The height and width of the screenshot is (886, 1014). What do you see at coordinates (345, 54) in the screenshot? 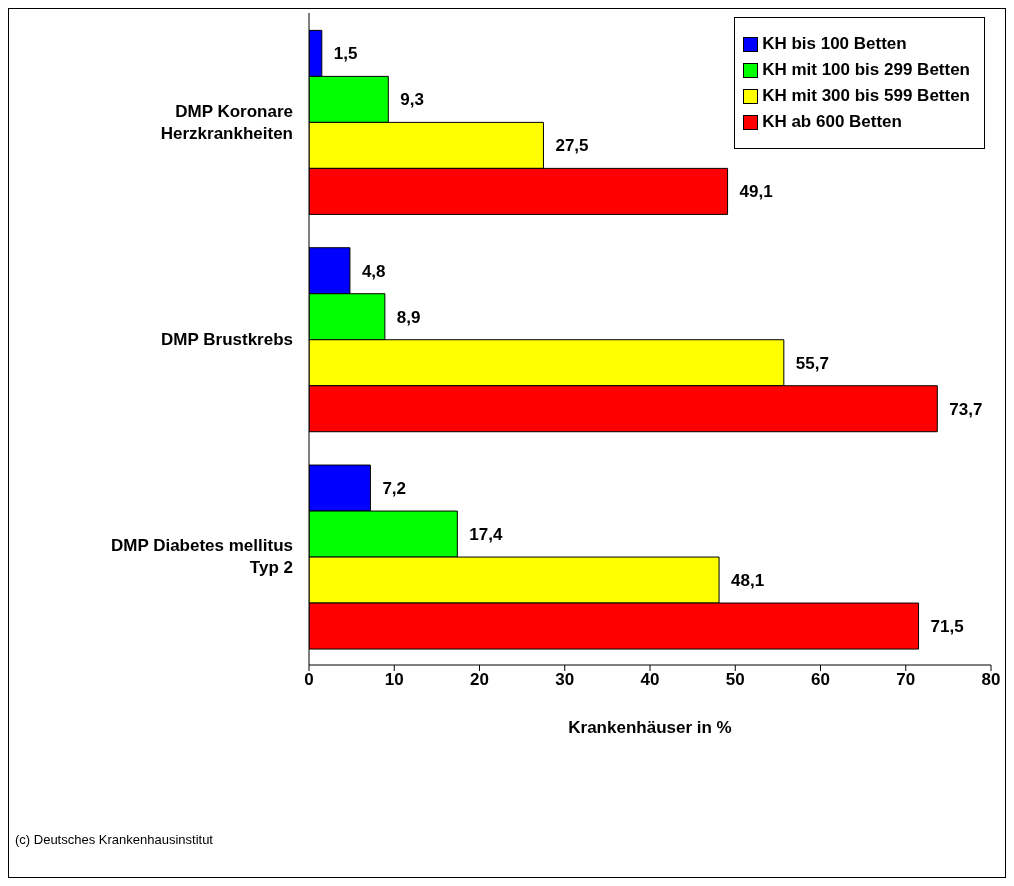
I see `data-label: 1,5` at bounding box center [345, 54].